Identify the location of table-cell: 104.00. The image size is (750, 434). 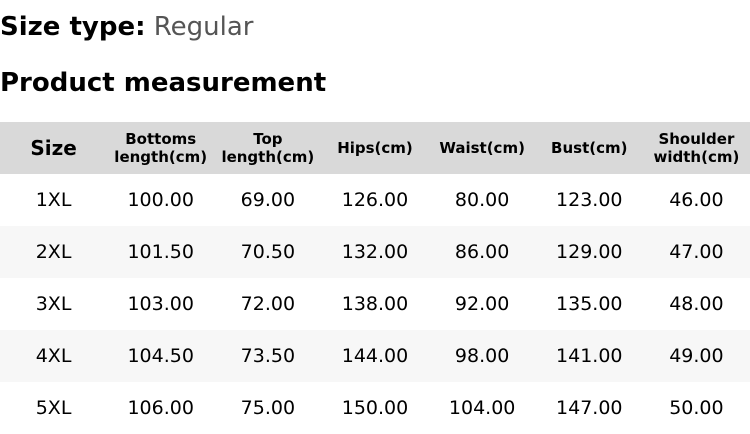
(482, 408).